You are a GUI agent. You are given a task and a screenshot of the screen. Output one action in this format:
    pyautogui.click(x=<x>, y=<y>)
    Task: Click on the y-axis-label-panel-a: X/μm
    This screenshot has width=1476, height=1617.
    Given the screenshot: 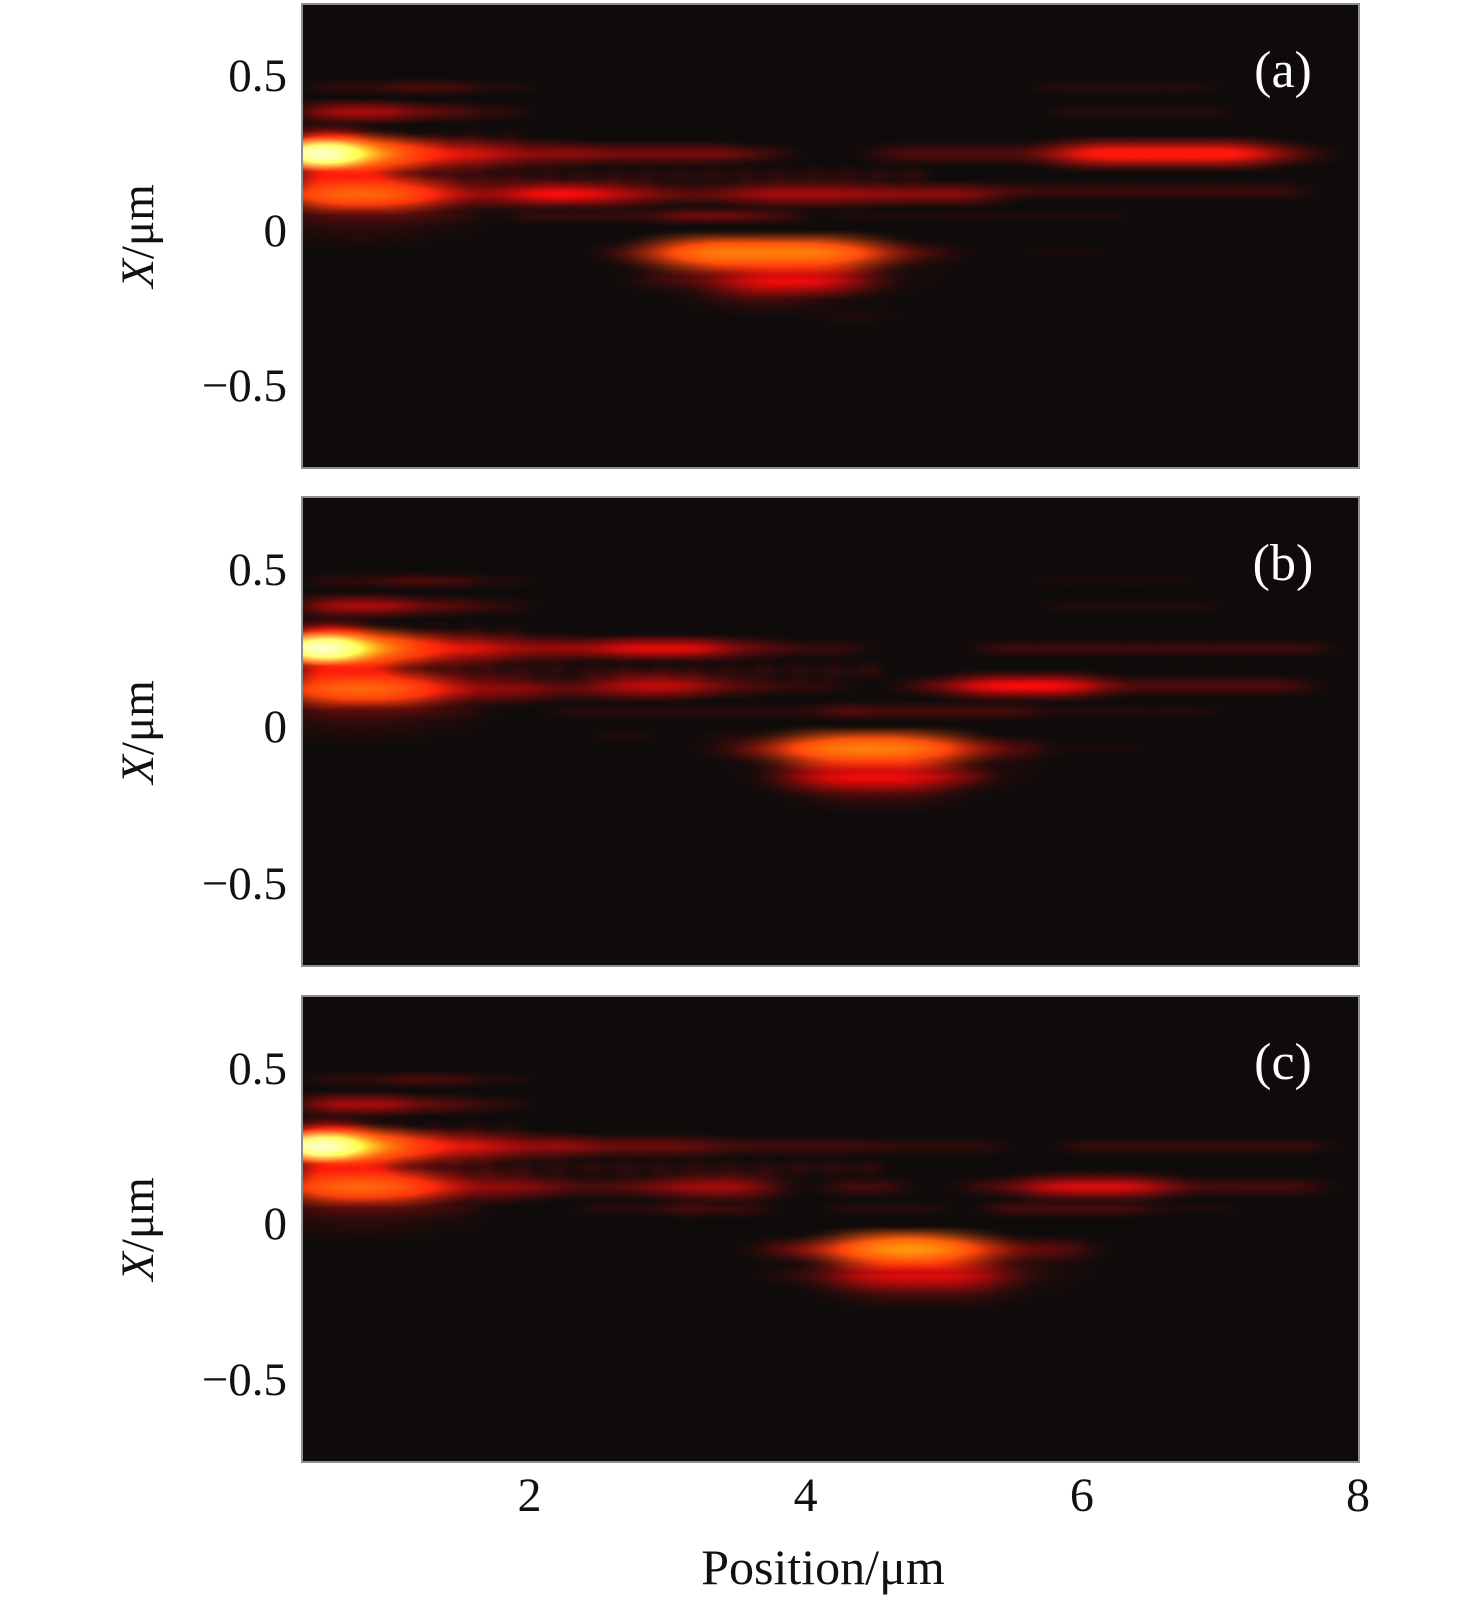 What is the action you would take?
    pyautogui.click(x=138, y=236)
    